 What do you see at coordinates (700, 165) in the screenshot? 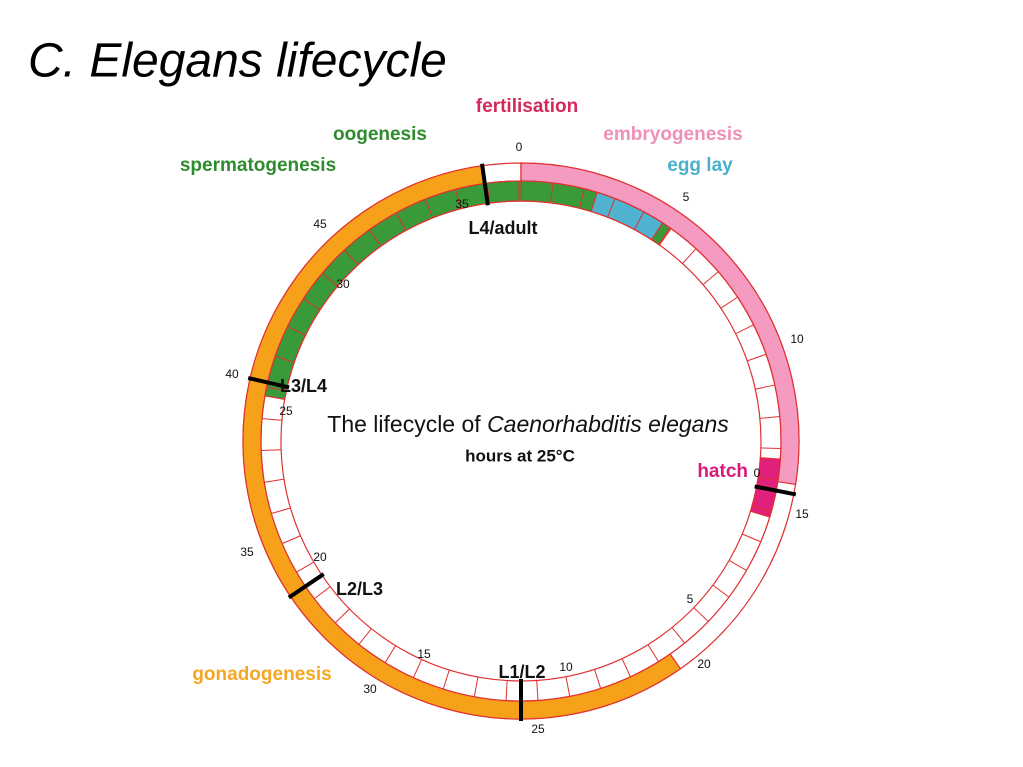
I see `label: egg lay` at bounding box center [700, 165].